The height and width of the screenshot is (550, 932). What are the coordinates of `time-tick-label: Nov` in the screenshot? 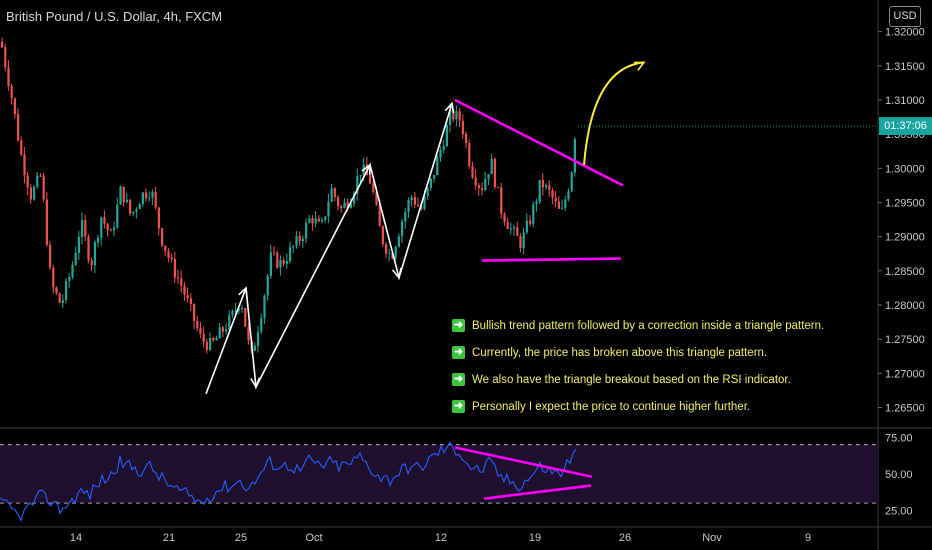 It's located at (712, 538).